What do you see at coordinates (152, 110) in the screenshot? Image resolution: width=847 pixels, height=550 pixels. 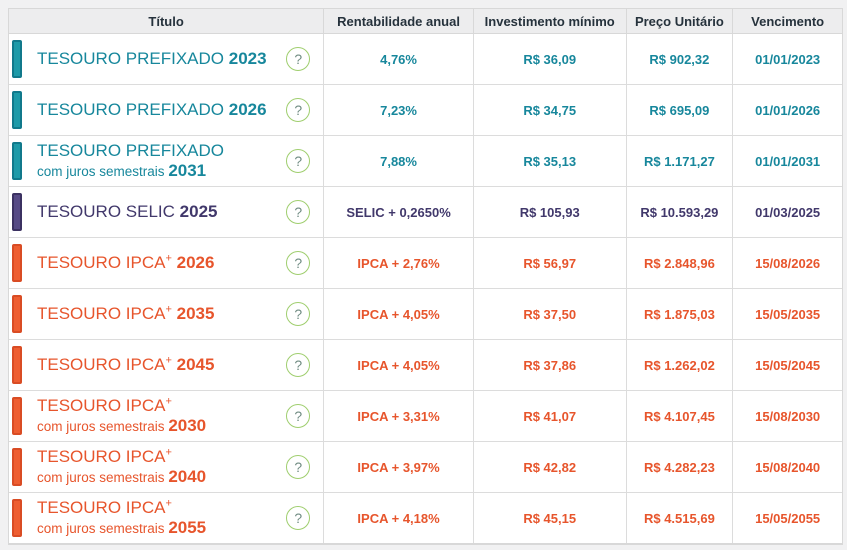 I see `bond-title: TESOURO PREFIXADO+ 2026` at bounding box center [152, 110].